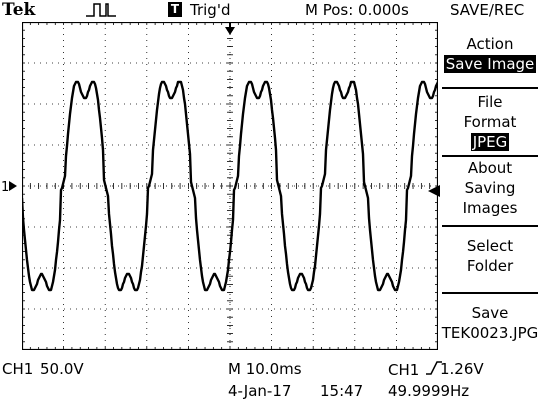  I want to click on menu-title: SAVE/REC, so click(487, 10).